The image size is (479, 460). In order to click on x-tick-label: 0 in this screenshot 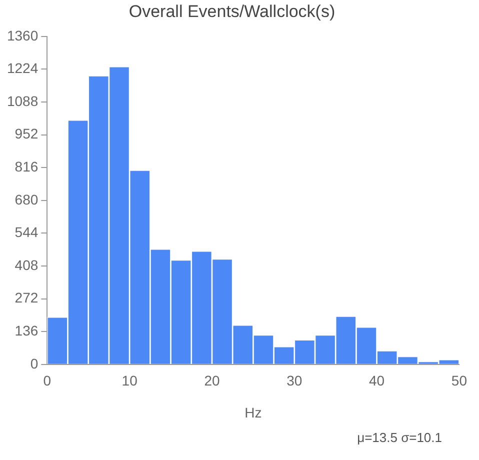, I will do `click(47, 380)`.